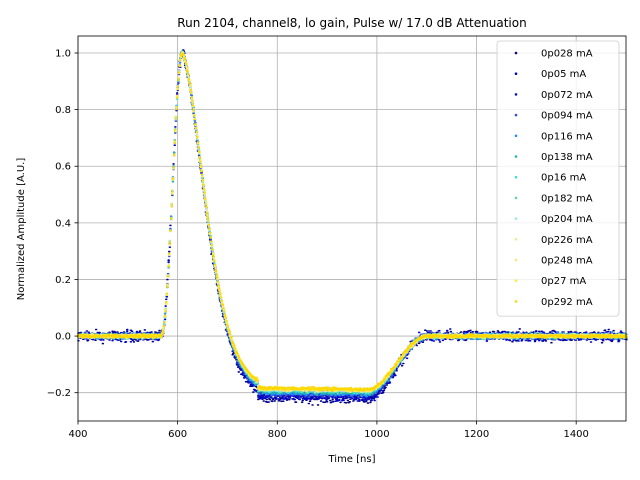 Image resolution: width=640 pixels, height=480 pixels. I want to click on legend-box, so click(558, 178).